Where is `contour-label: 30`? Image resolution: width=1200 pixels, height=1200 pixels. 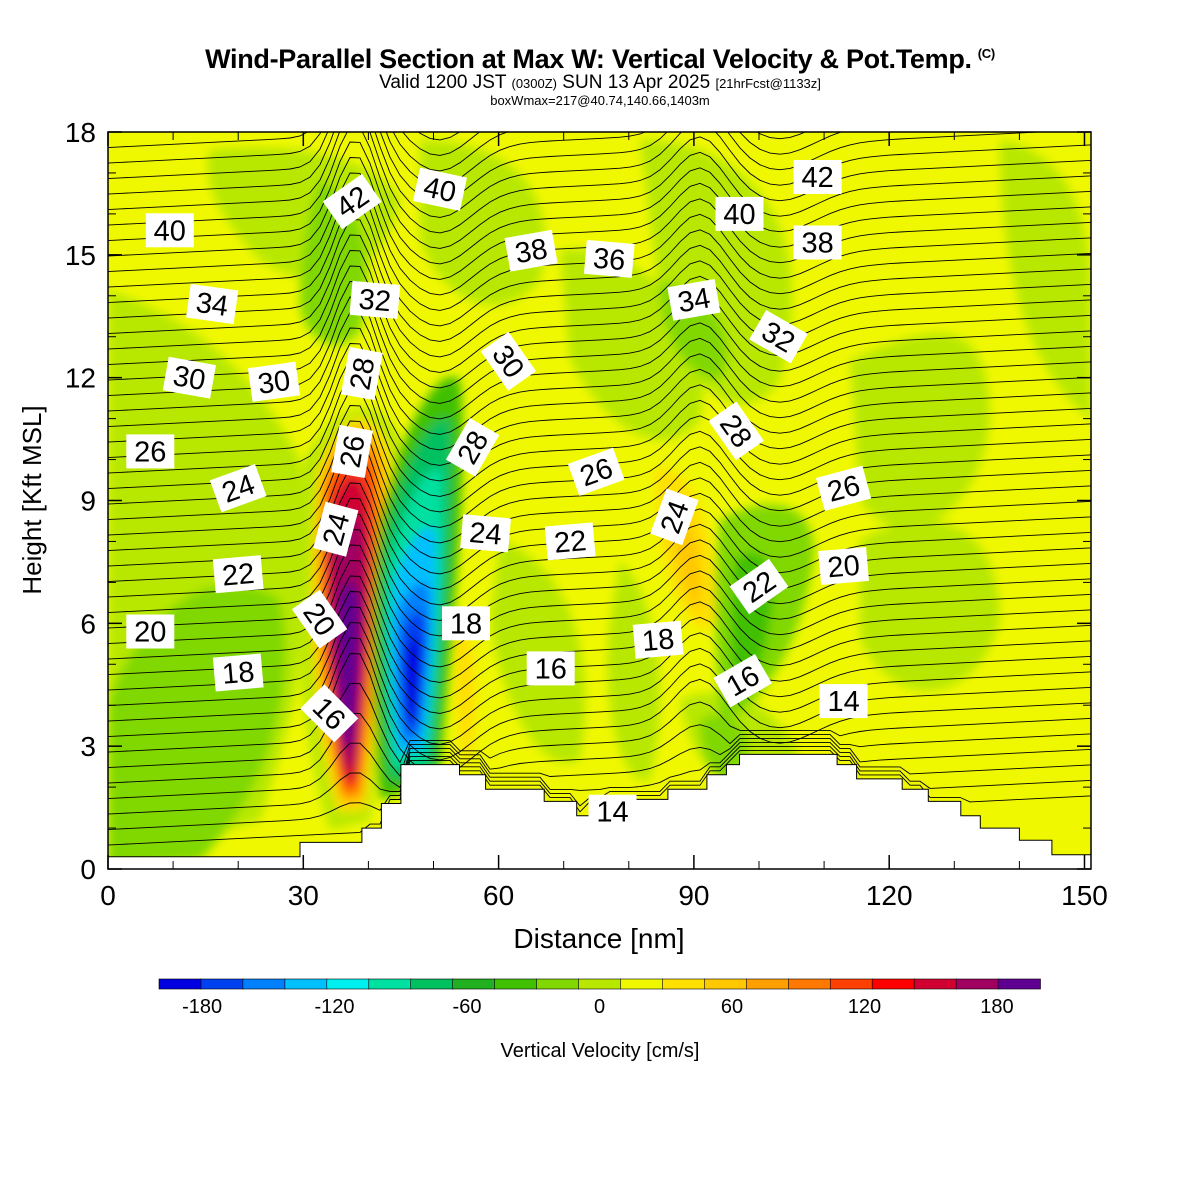 contour-label: 30 is located at coordinates (189, 377).